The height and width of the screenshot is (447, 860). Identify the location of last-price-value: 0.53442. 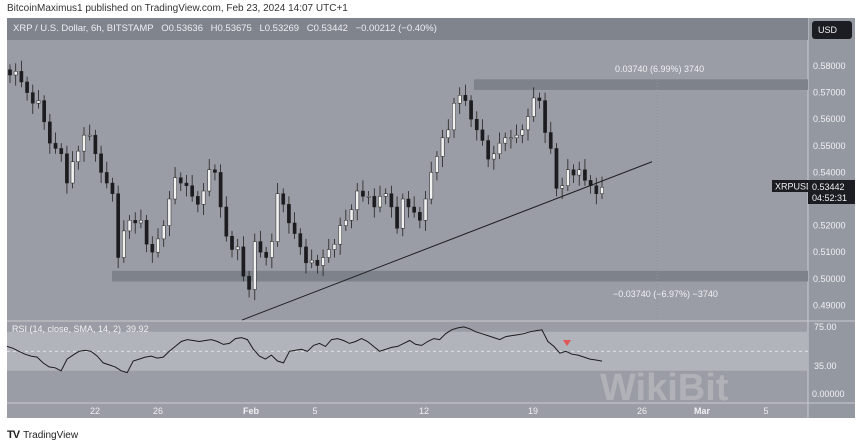
(828, 187).